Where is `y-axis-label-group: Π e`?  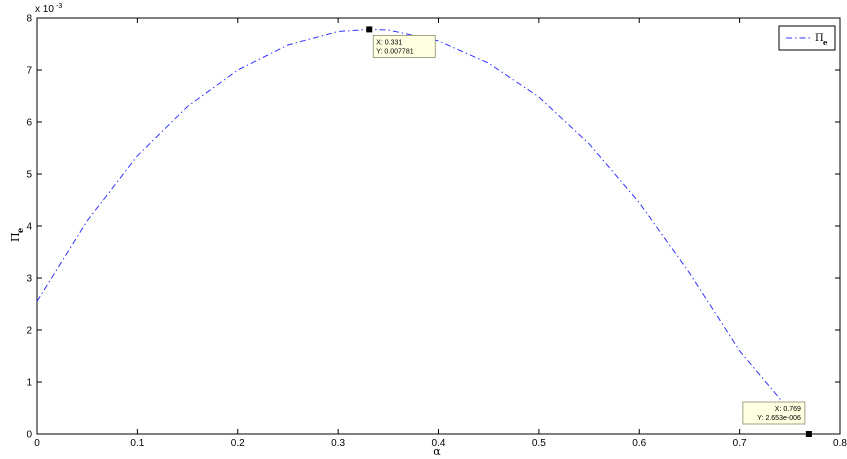 y-axis-label-group: Π e is located at coordinates (17, 235).